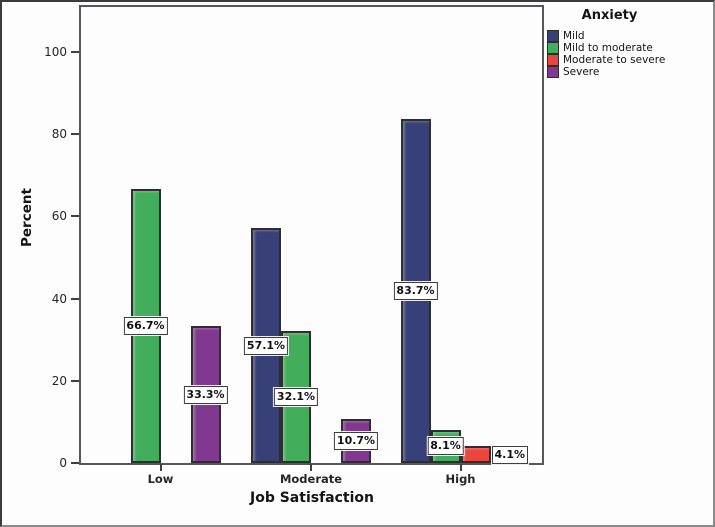 The image size is (715, 527). What do you see at coordinates (475, 454) in the screenshot?
I see `bar-moderate-to-severe-high` at bounding box center [475, 454].